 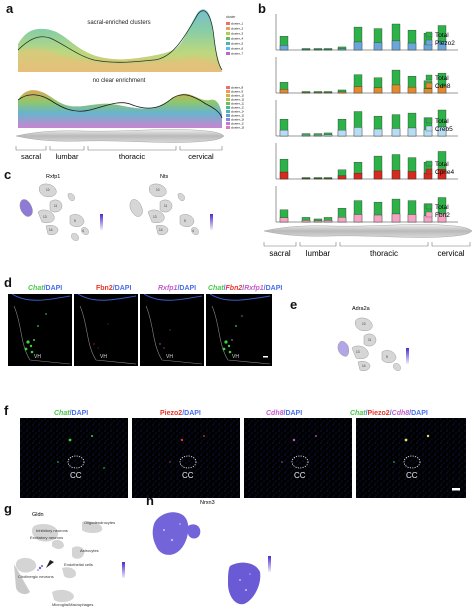 I want to click on b-legend-gene-label: Cdh8, so click(x=443, y=86).